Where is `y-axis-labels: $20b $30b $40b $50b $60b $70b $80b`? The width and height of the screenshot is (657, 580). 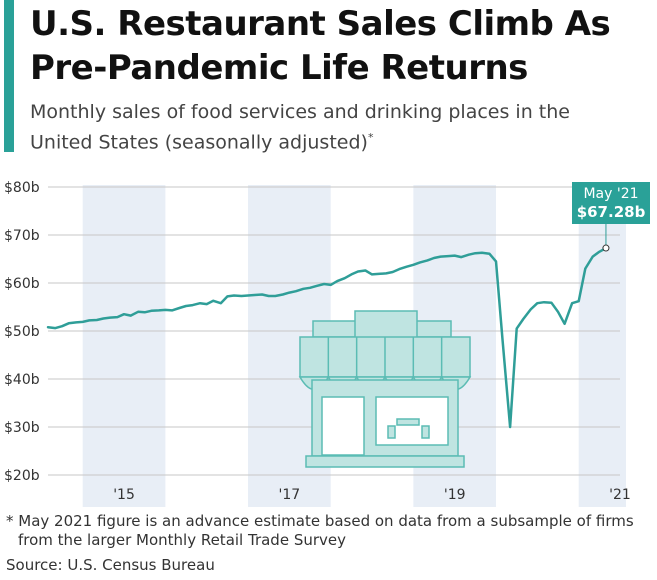
y-axis-labels: $20b $30b $40b $50b $60b $70b $80b is located at coordinates (22, 332).